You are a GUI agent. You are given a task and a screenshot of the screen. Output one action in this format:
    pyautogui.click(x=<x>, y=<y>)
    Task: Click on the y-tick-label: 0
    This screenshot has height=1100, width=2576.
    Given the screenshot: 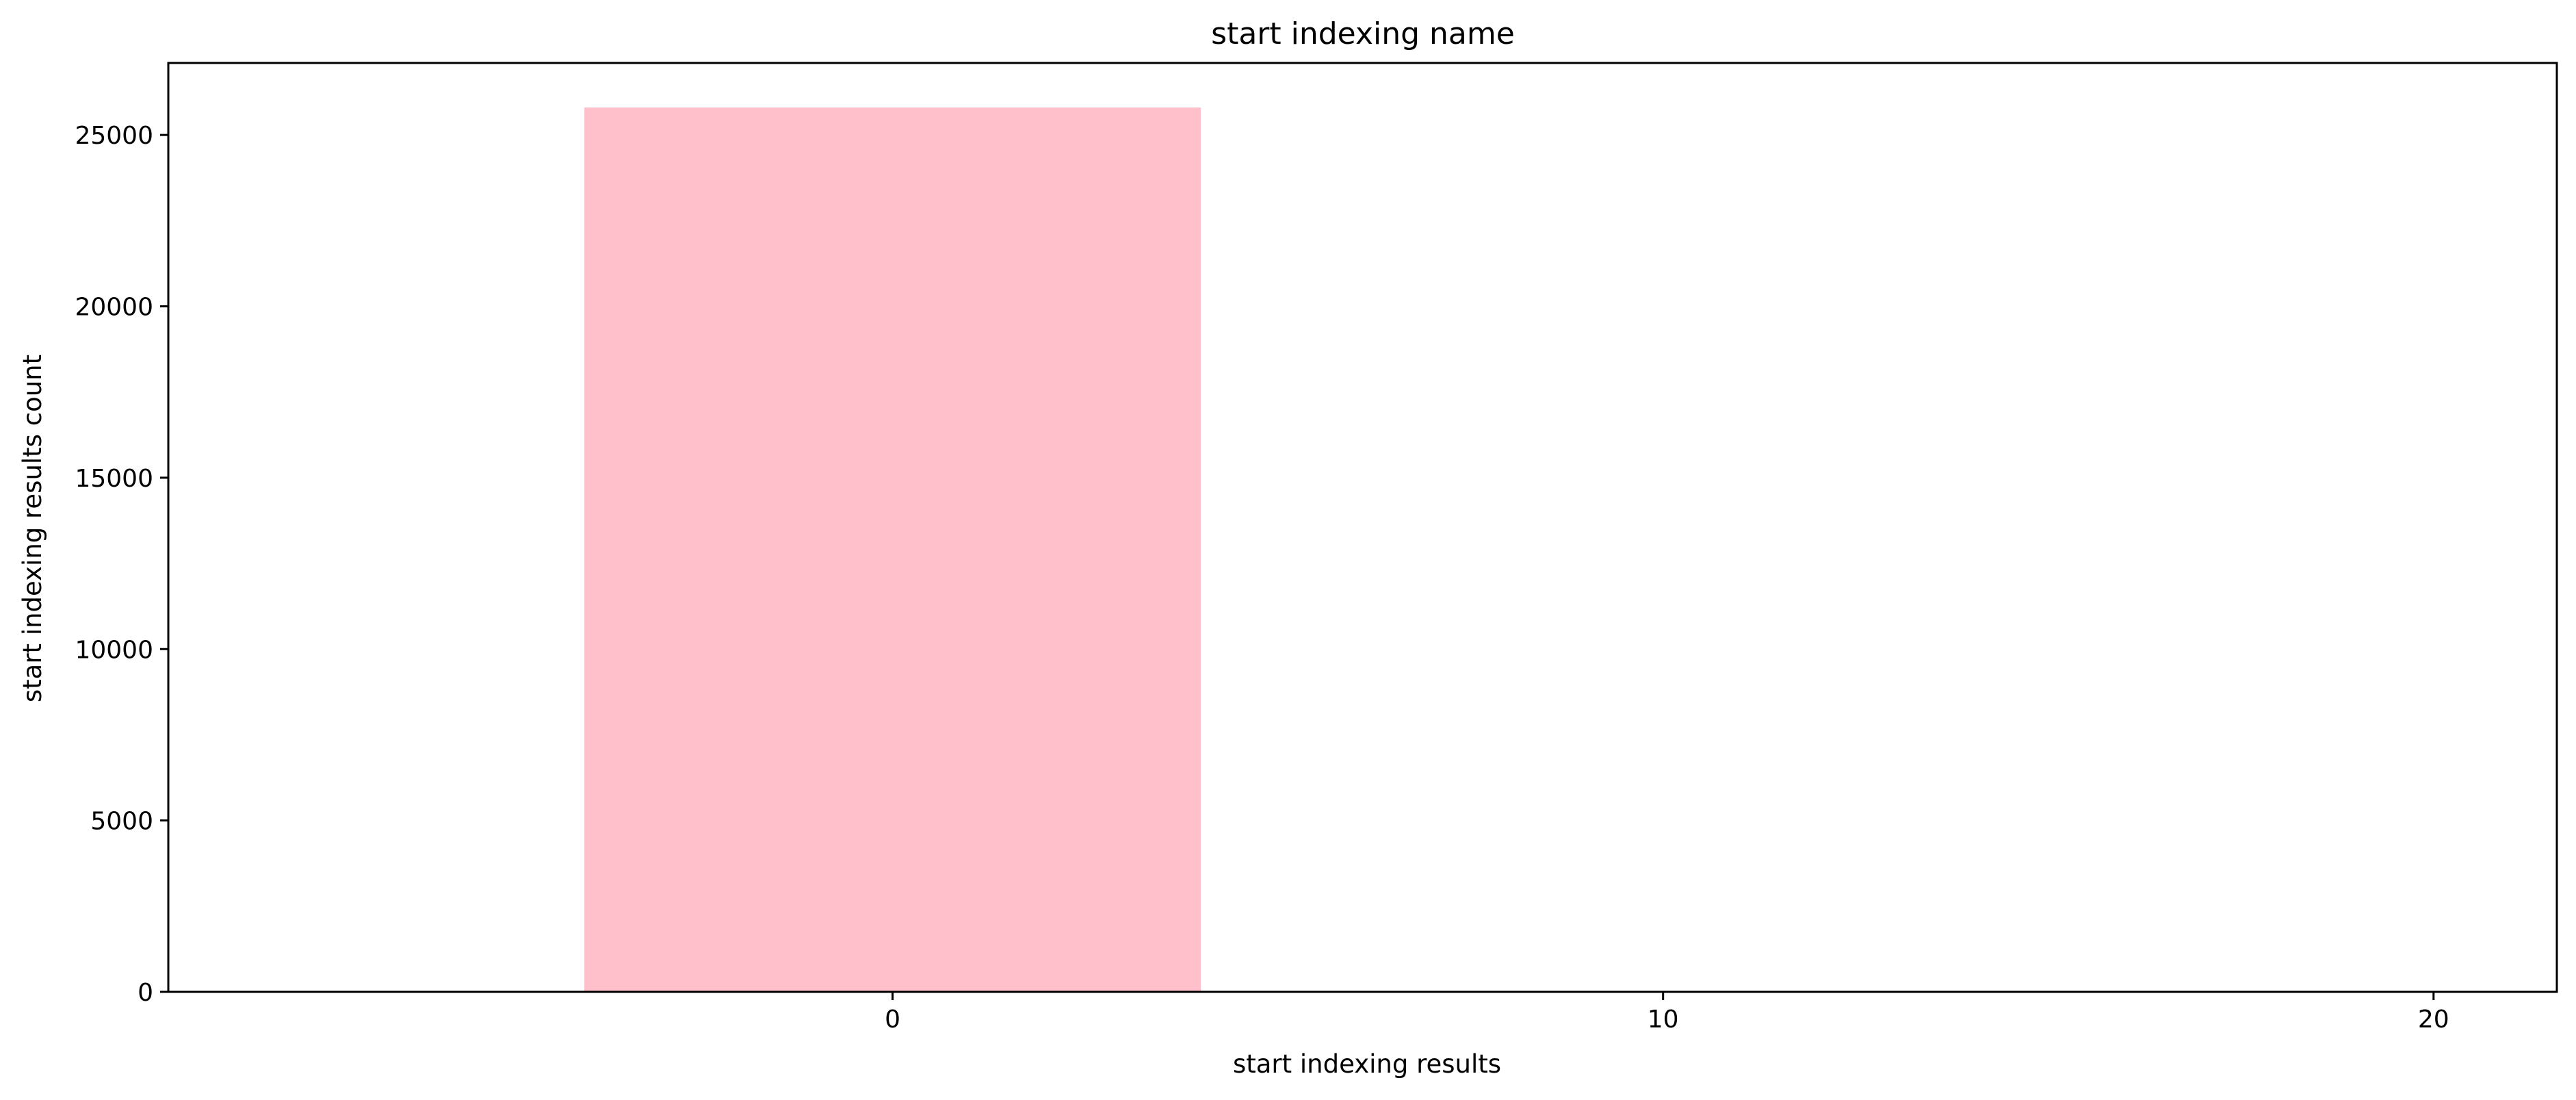 What is the action you would take?
    pyautogui.click(x=145, y=993)
    